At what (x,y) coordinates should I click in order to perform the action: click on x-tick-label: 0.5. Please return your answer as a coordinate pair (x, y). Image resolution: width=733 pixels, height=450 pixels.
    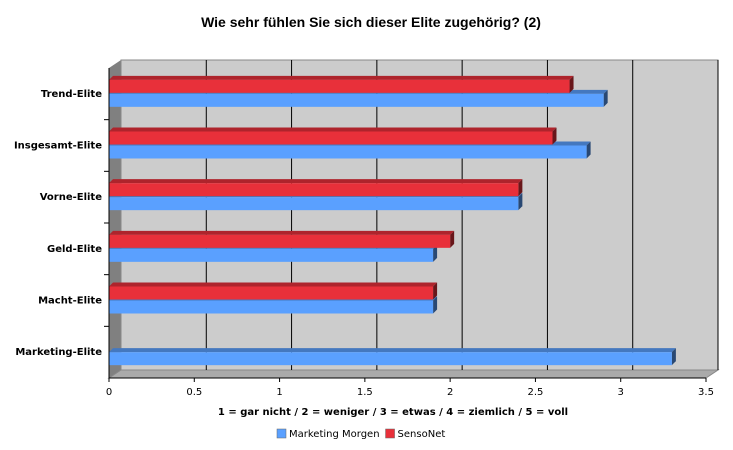
    Looking at the image, I should click on (194, 392).